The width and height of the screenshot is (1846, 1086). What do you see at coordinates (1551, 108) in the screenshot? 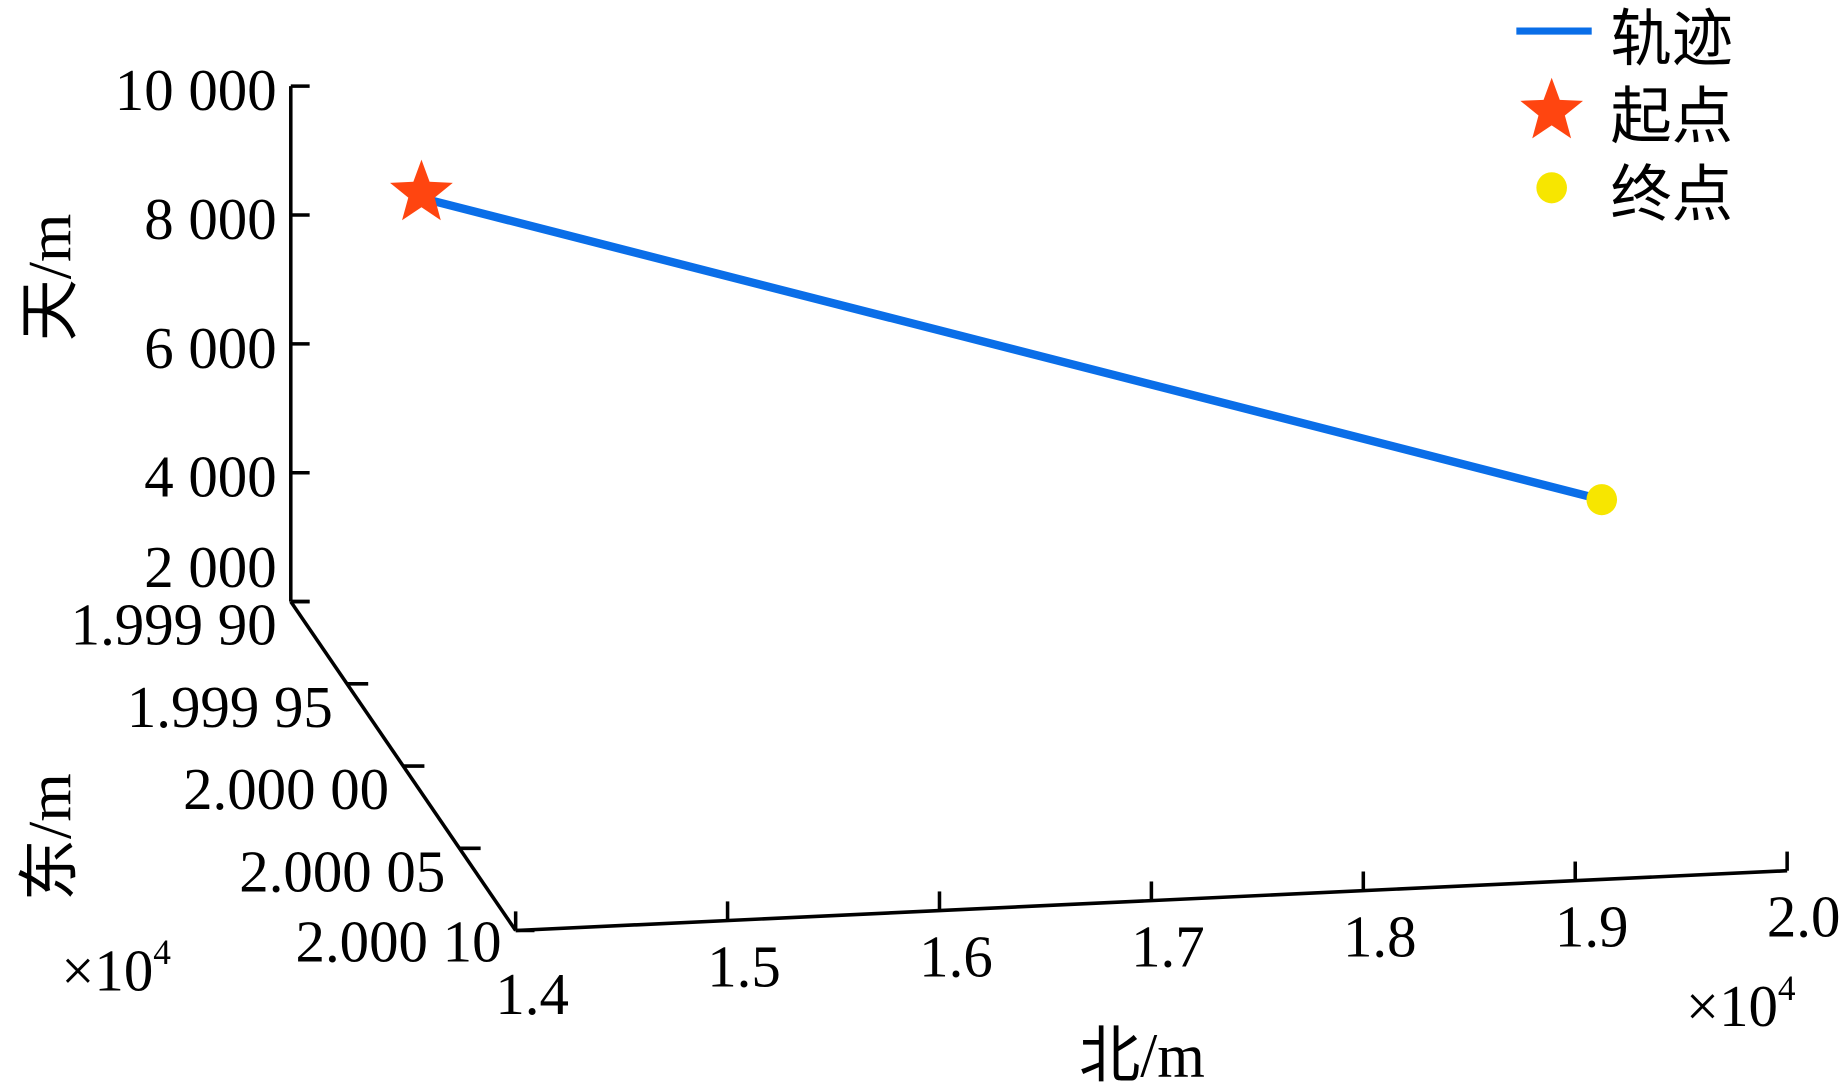
I see `legend-star-icon` at bounding box center [1551, 108].